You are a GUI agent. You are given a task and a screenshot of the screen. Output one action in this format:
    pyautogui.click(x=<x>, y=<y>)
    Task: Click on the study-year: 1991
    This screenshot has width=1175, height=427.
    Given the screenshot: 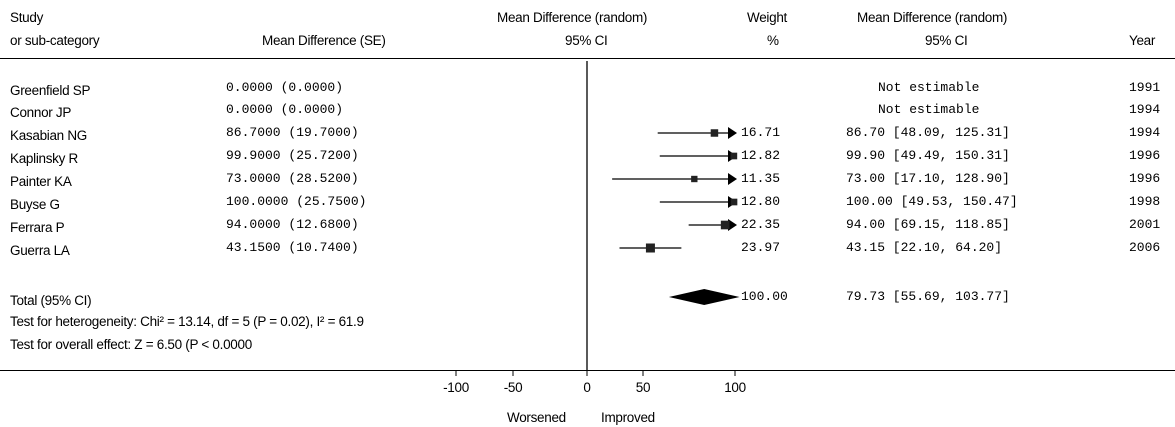 What is the action you would take?
    pyautogui.click(x=1145, y=87)
    